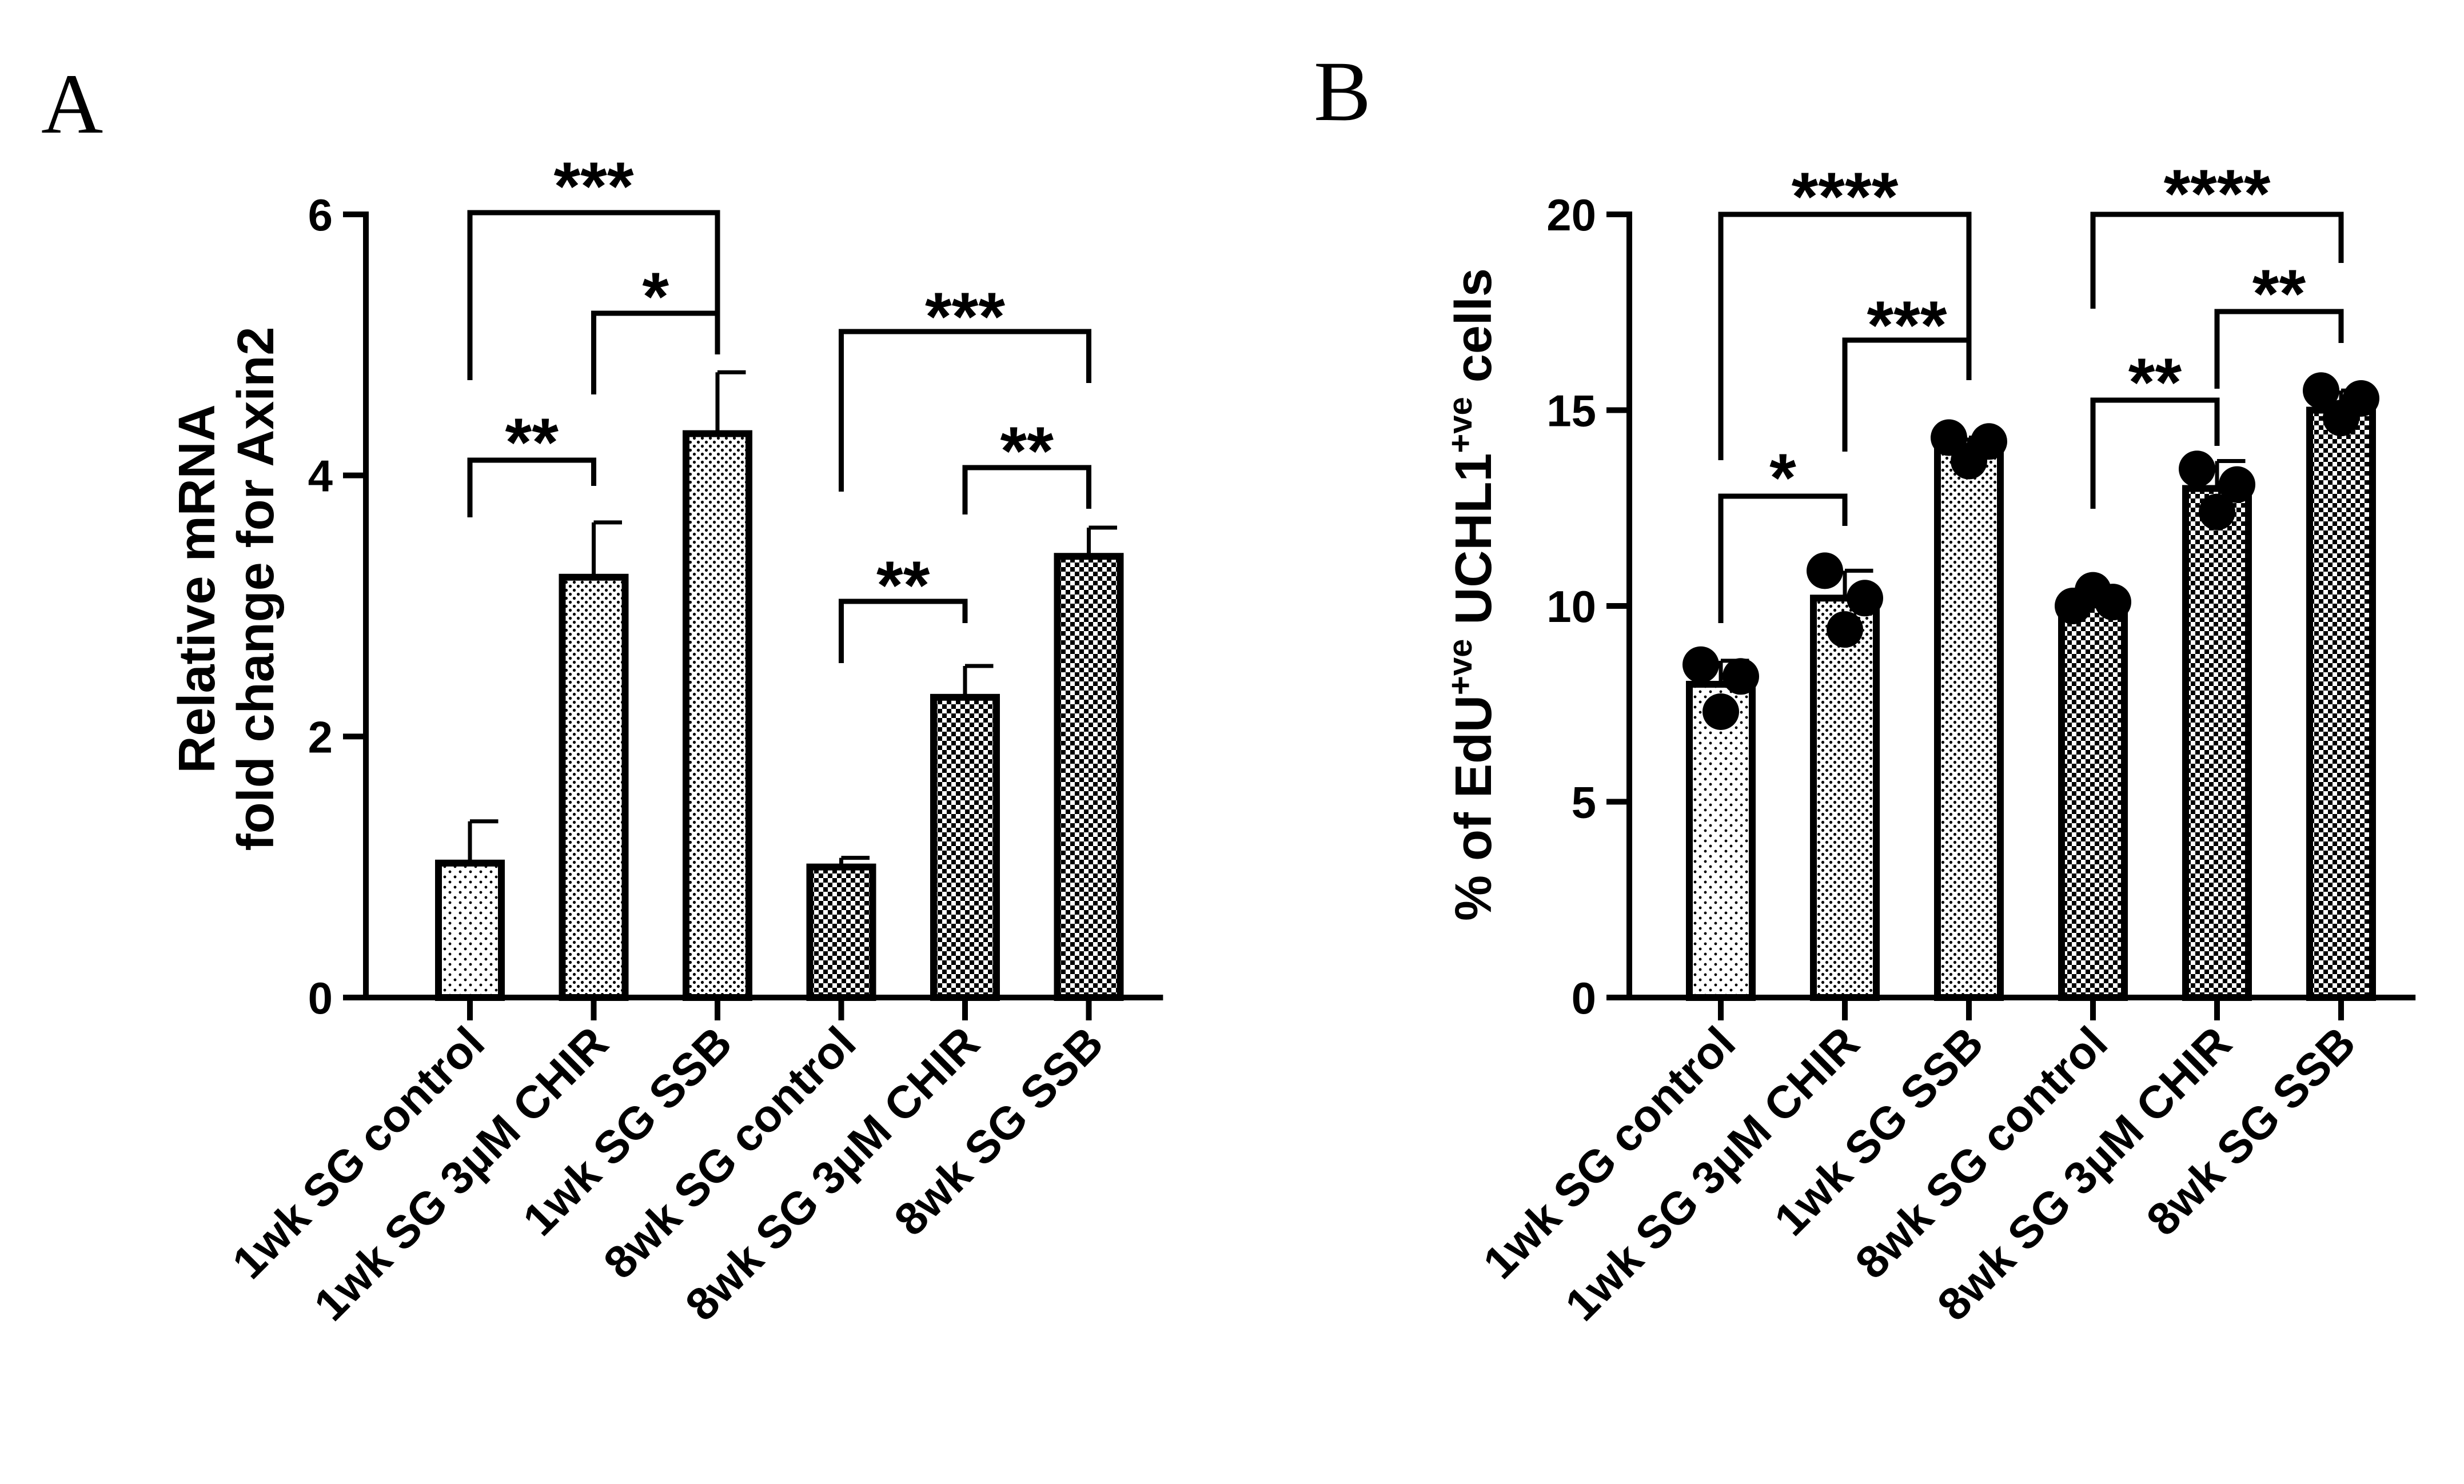 This screenshot has height=1484, width=2464. Describe the element at coordinates (1584, 802) in the screenshot. I see `panel-b-y-tick-label: 5` at that location.